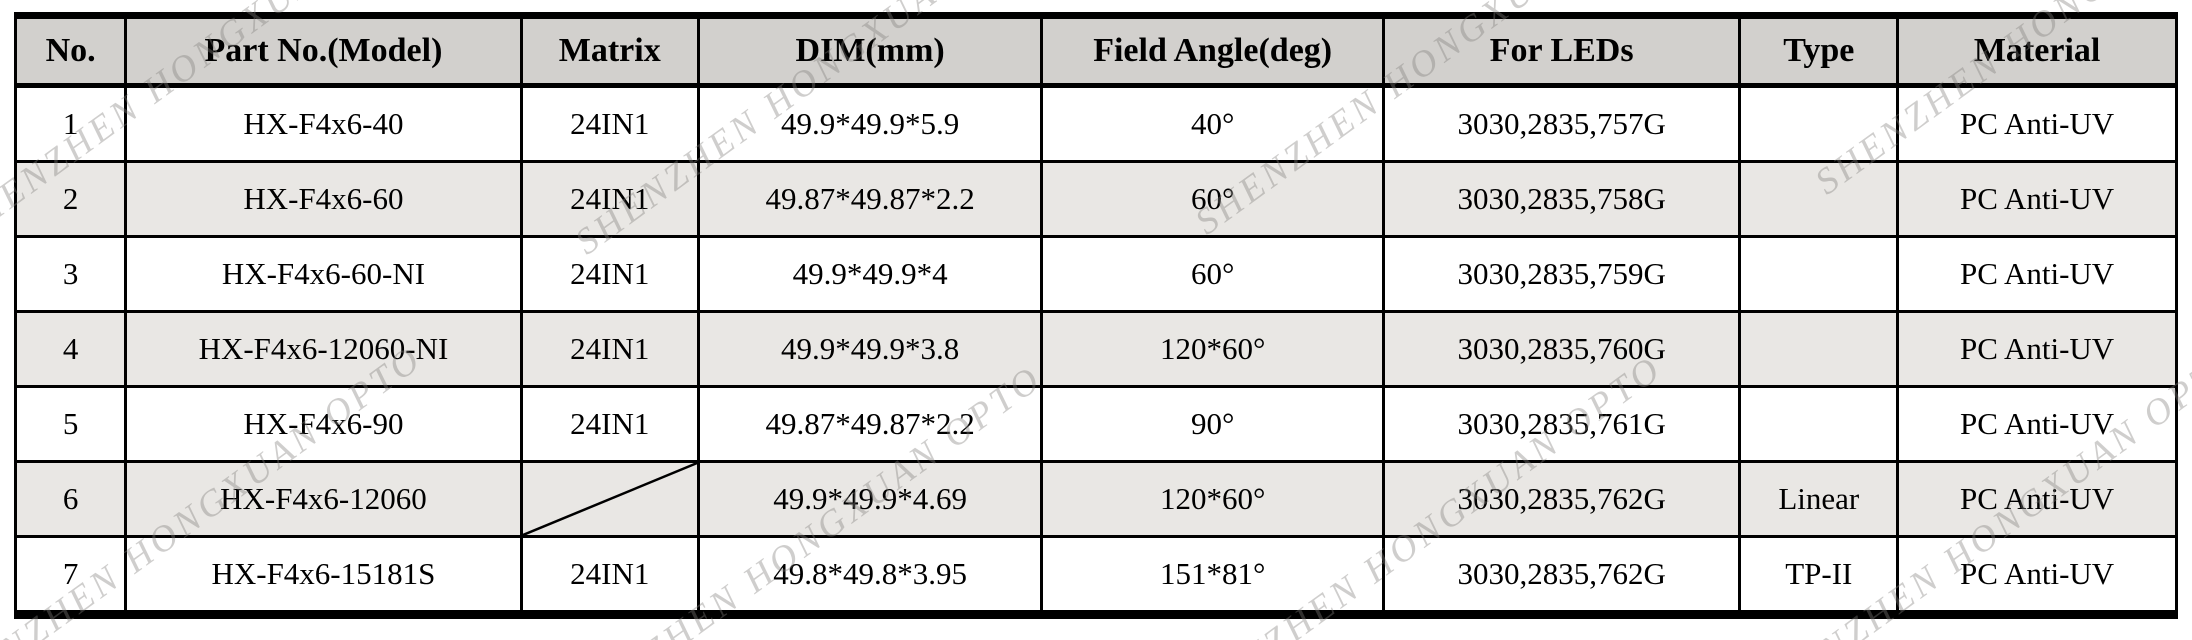 Image resolution: width=2192 pixels, height=640 pixels. I want to click on cell-part-no: HX-F4x6-12060-NI, so click(323, 349).